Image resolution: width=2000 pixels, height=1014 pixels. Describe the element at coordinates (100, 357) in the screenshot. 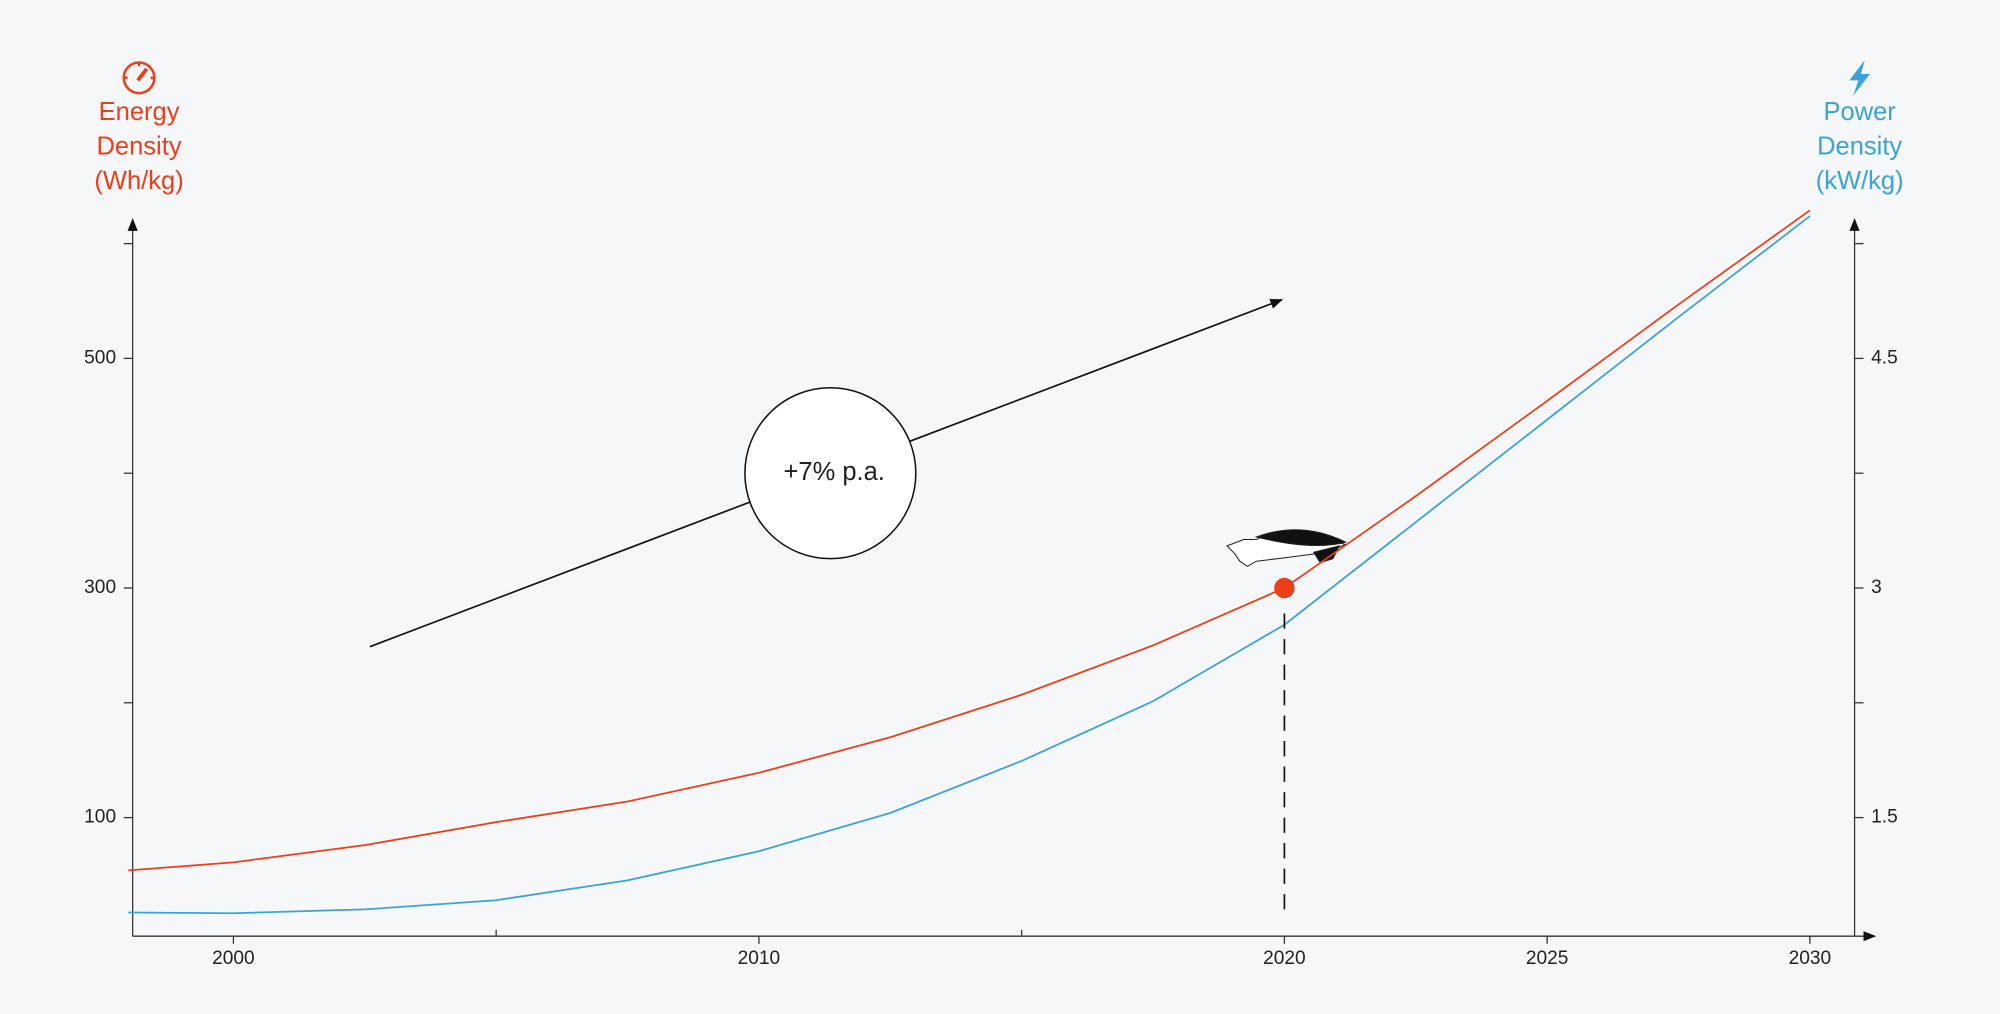

I see `y-tick-label: 500` at that location.